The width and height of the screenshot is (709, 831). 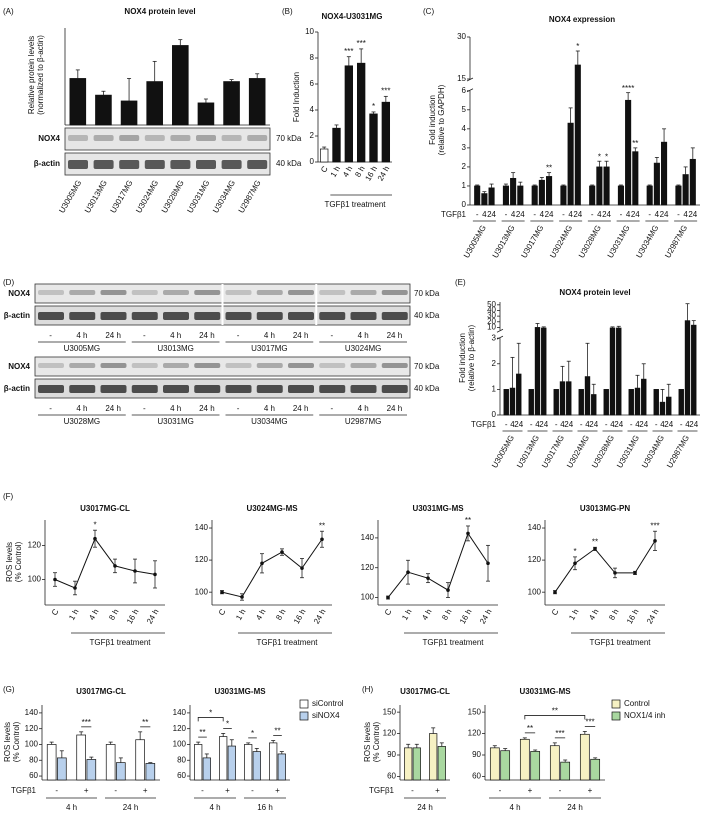 What do you see at coordinates (464, 204) in the screenshot?
I see `y-tick-label: 0` at bounding box center [464, 204].